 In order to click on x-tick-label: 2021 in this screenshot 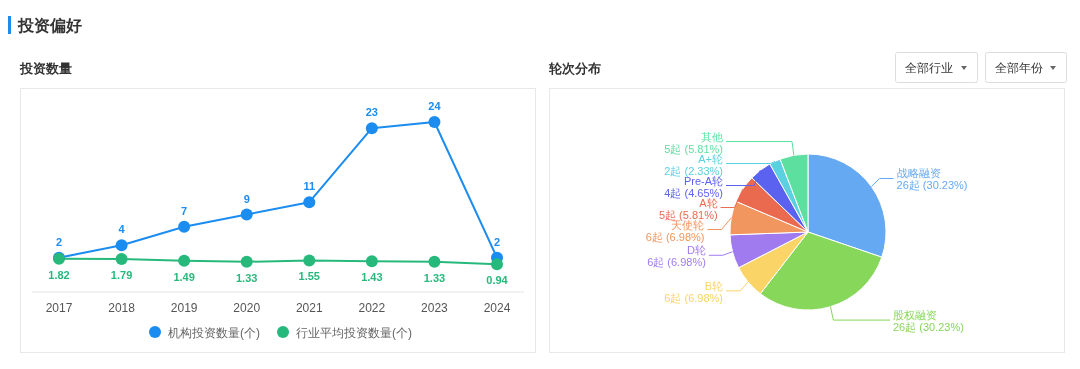, I will do `click(309, 308)`.